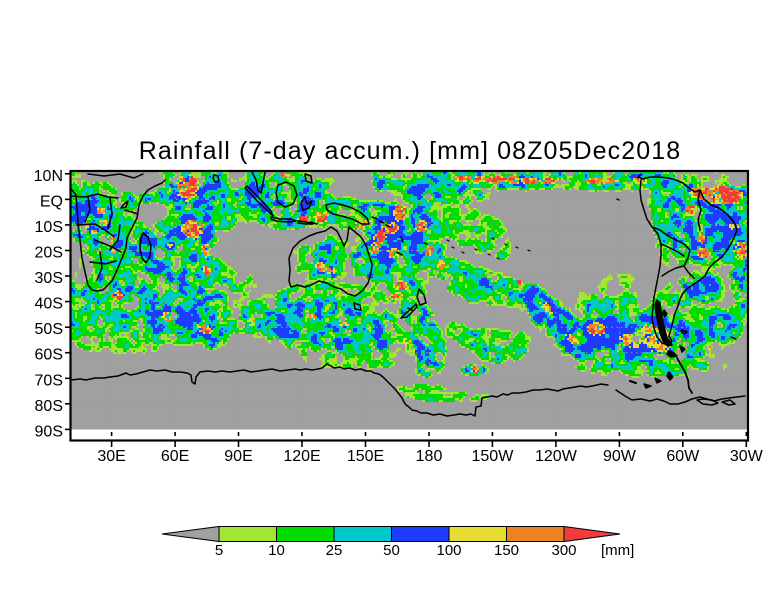 Image resolution: width=784 pixels, height=612 pixels. What do you see at coordinates (219, 550) in the screenshot?
I see `svg-text: 5` at bounding box center [219, 550].